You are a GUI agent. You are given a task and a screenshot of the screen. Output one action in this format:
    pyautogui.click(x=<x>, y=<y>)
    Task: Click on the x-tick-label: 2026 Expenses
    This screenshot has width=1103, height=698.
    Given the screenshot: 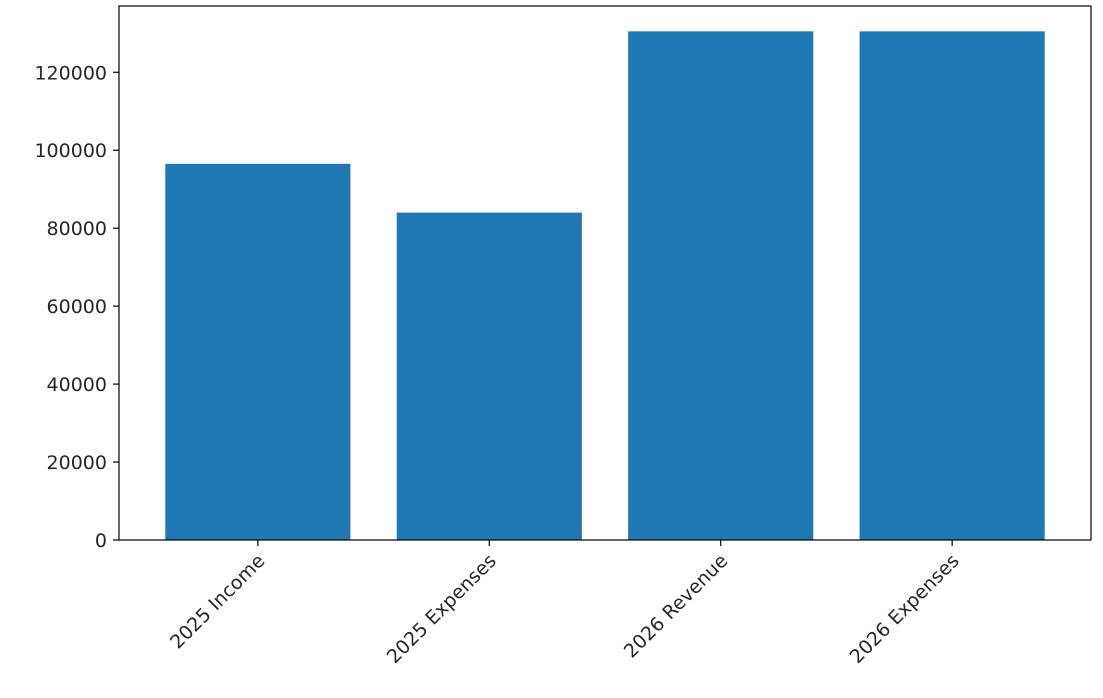 What is the action you would take?
    pyautogui.click(x=905, y=609)
    